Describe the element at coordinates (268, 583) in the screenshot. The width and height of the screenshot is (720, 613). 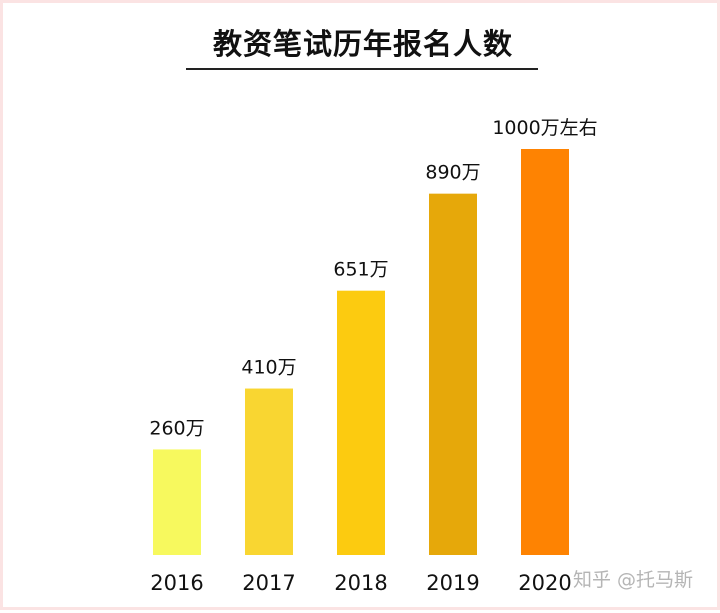
I see `x-tick-label-2017: 2017` at that location.